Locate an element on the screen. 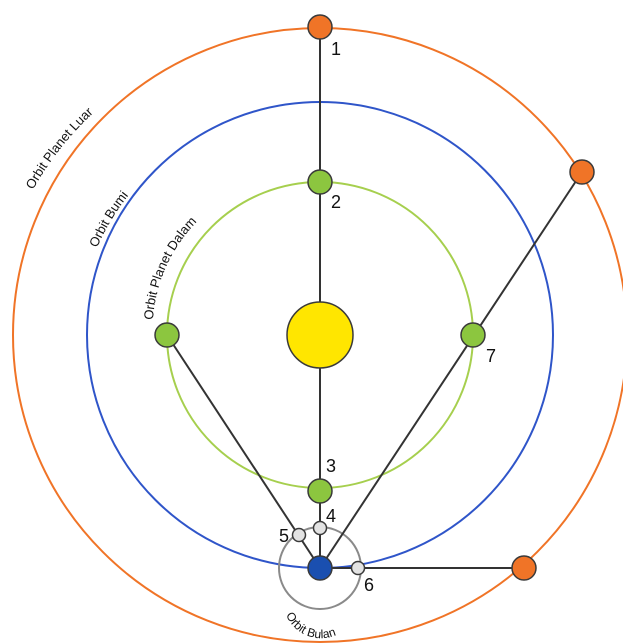 The image size is (623, 643). inner-planet-left is located at coordinates (167, 335).